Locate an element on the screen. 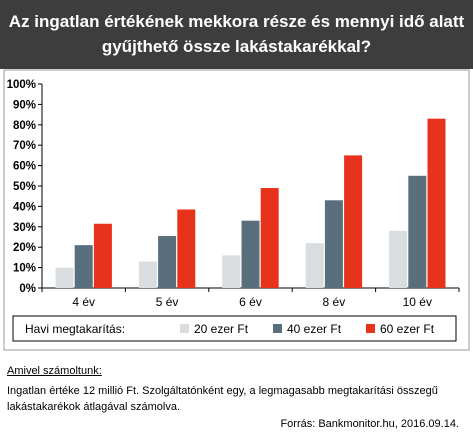 The height and width of the screenshot is (435, 473). y-tick-label: 40% is located at coordinates (24, 207).